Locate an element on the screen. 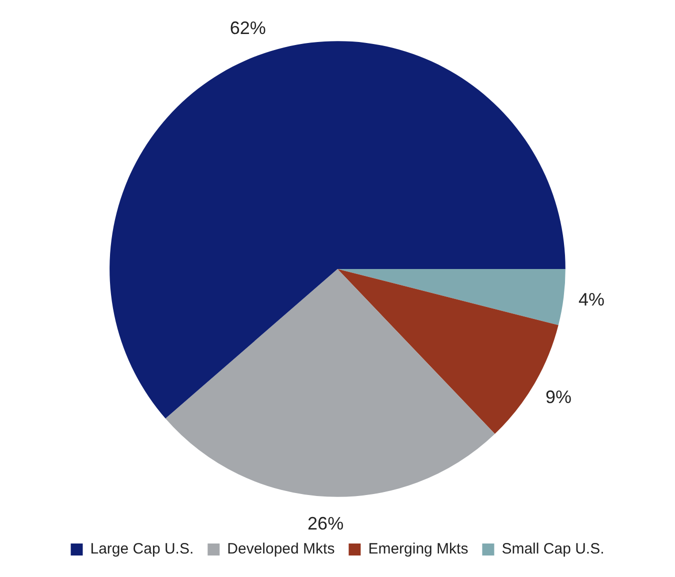 This screenshot has width=675, height=577. legend-label: Developed Mkts is located at coordinates (281, 549).